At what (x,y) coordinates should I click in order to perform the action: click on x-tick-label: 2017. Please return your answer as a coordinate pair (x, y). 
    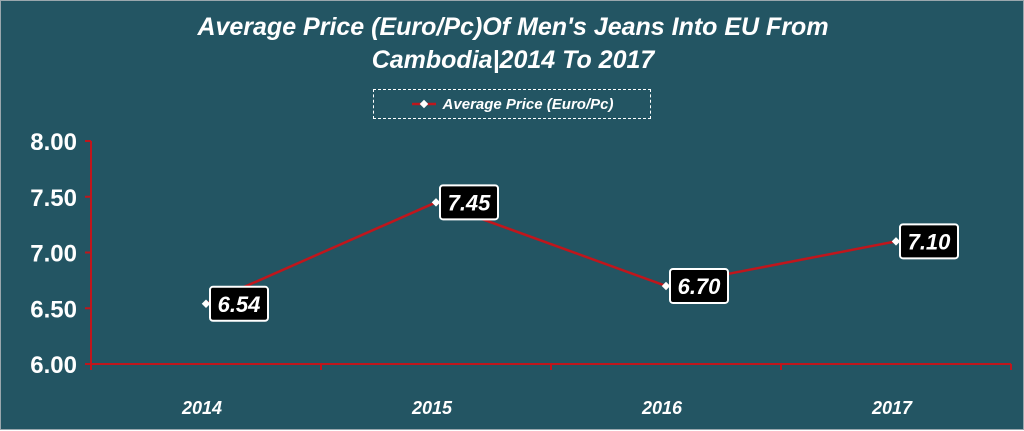
    Looking at the image, I should click on (892, 408).